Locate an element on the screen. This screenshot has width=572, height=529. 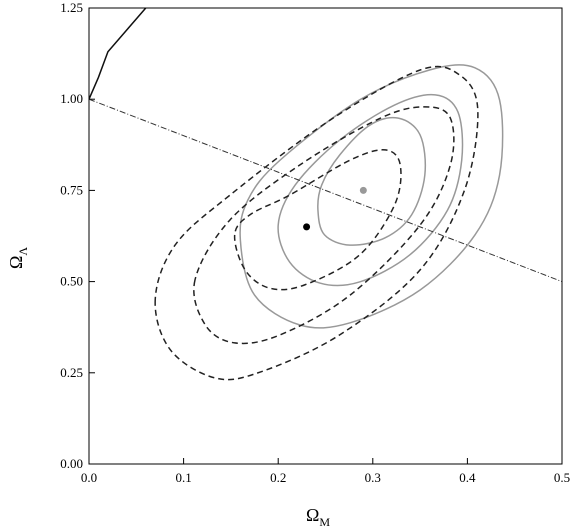
y-label-subscript: Λ is located at coordinates (23, 251).